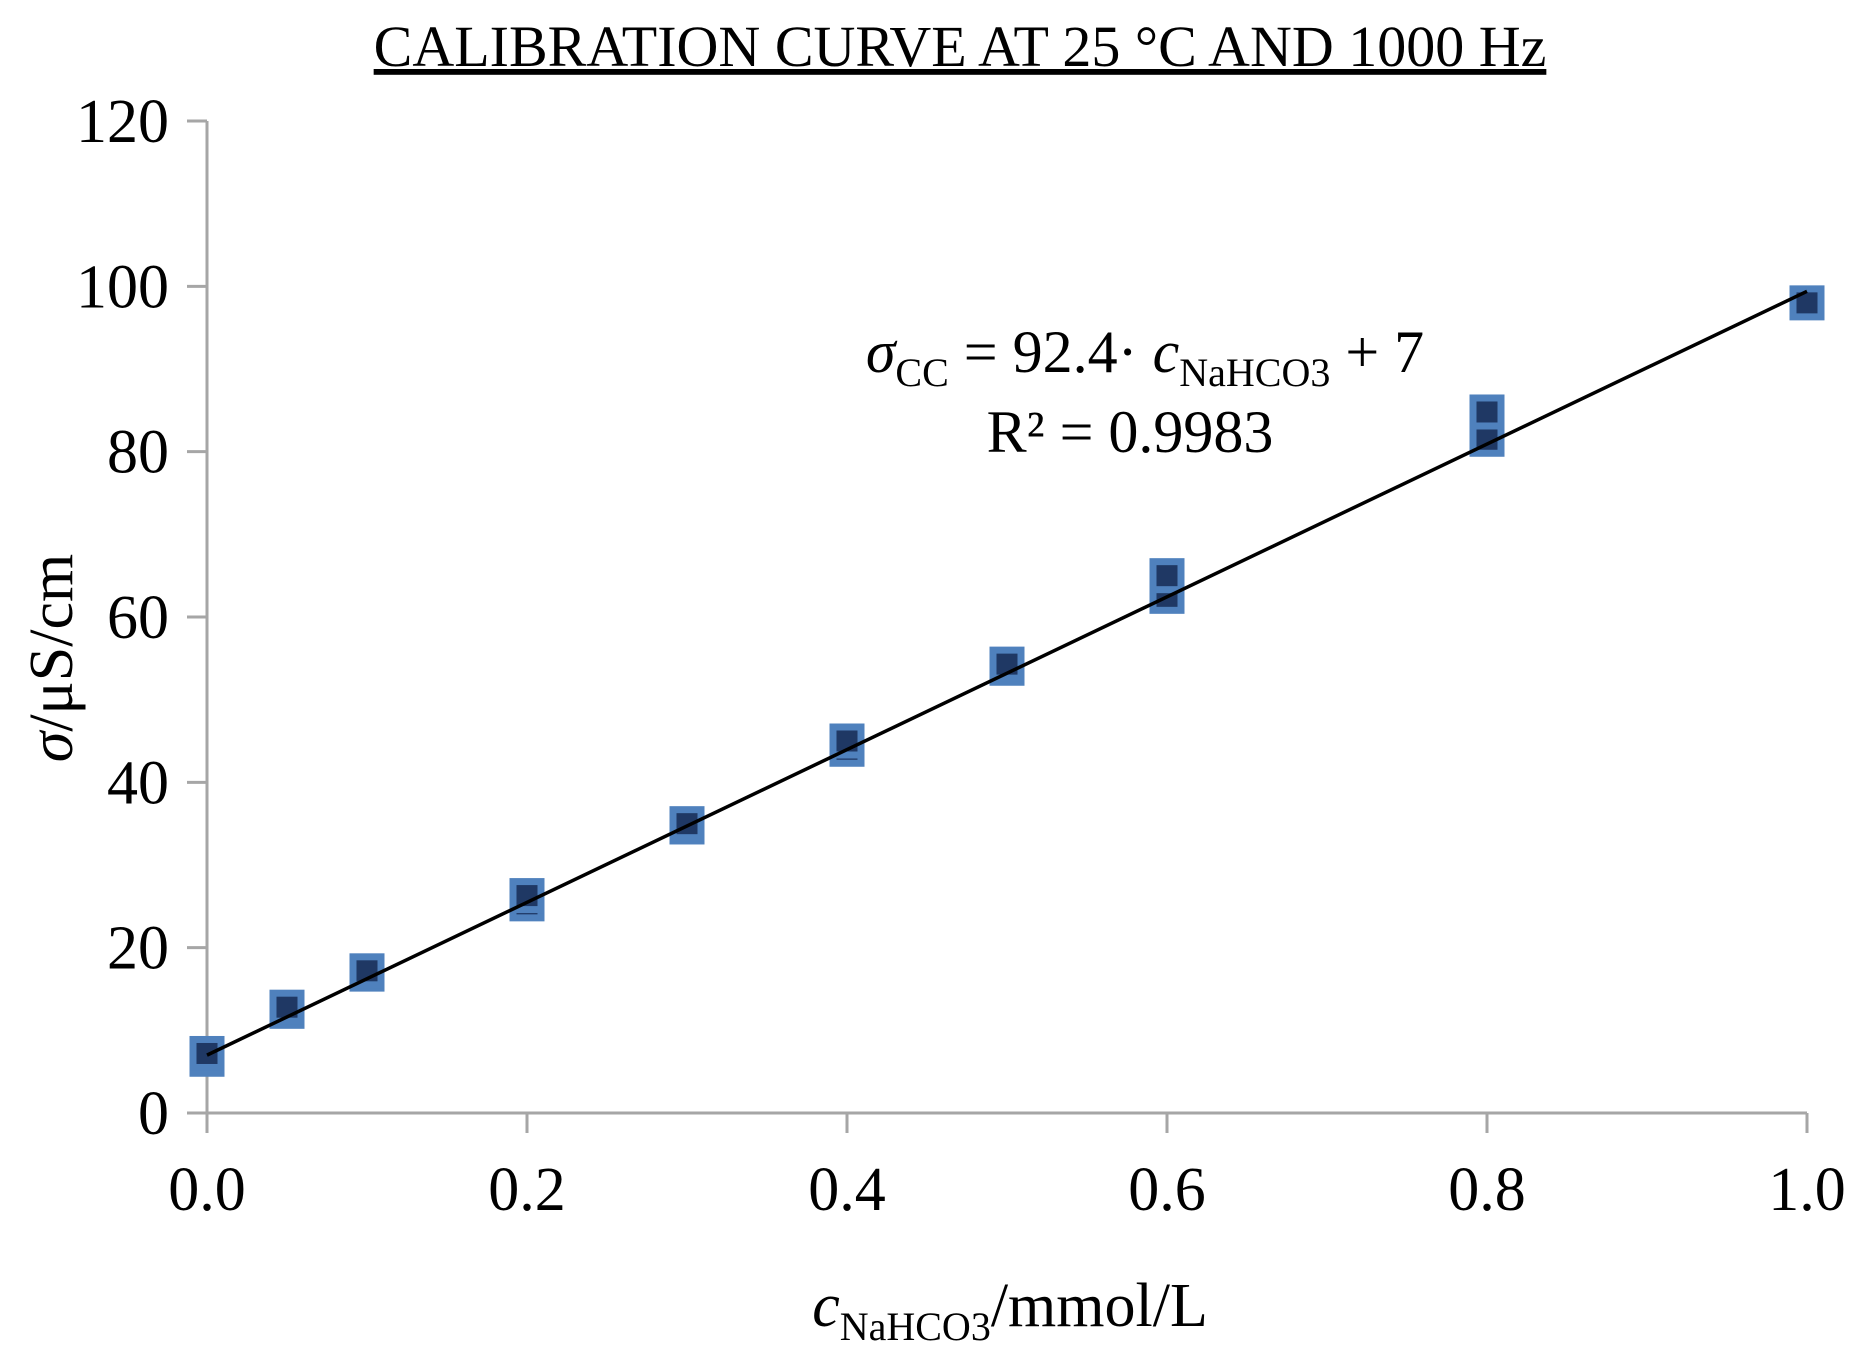 Image resolution: width=1859 pixels, height=1353 pixels. What do you see at coordinates (1051, 352) in the screenshot?
I see `equation-middle: = 92.4·` at bounding box center [1051, 352].